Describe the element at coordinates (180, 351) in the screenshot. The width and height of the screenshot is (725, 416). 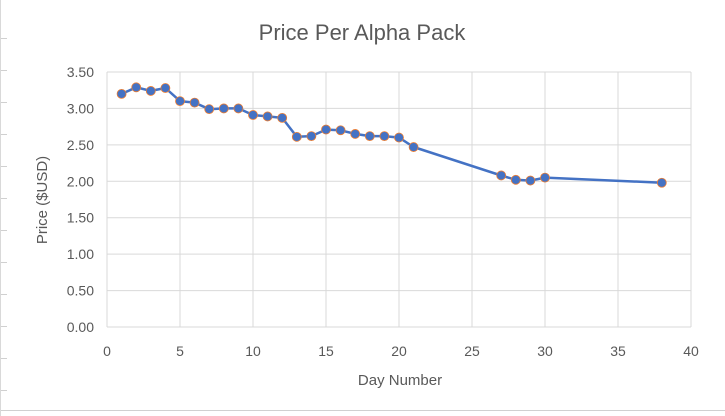
I see `x-tick-label: 5` at that location.